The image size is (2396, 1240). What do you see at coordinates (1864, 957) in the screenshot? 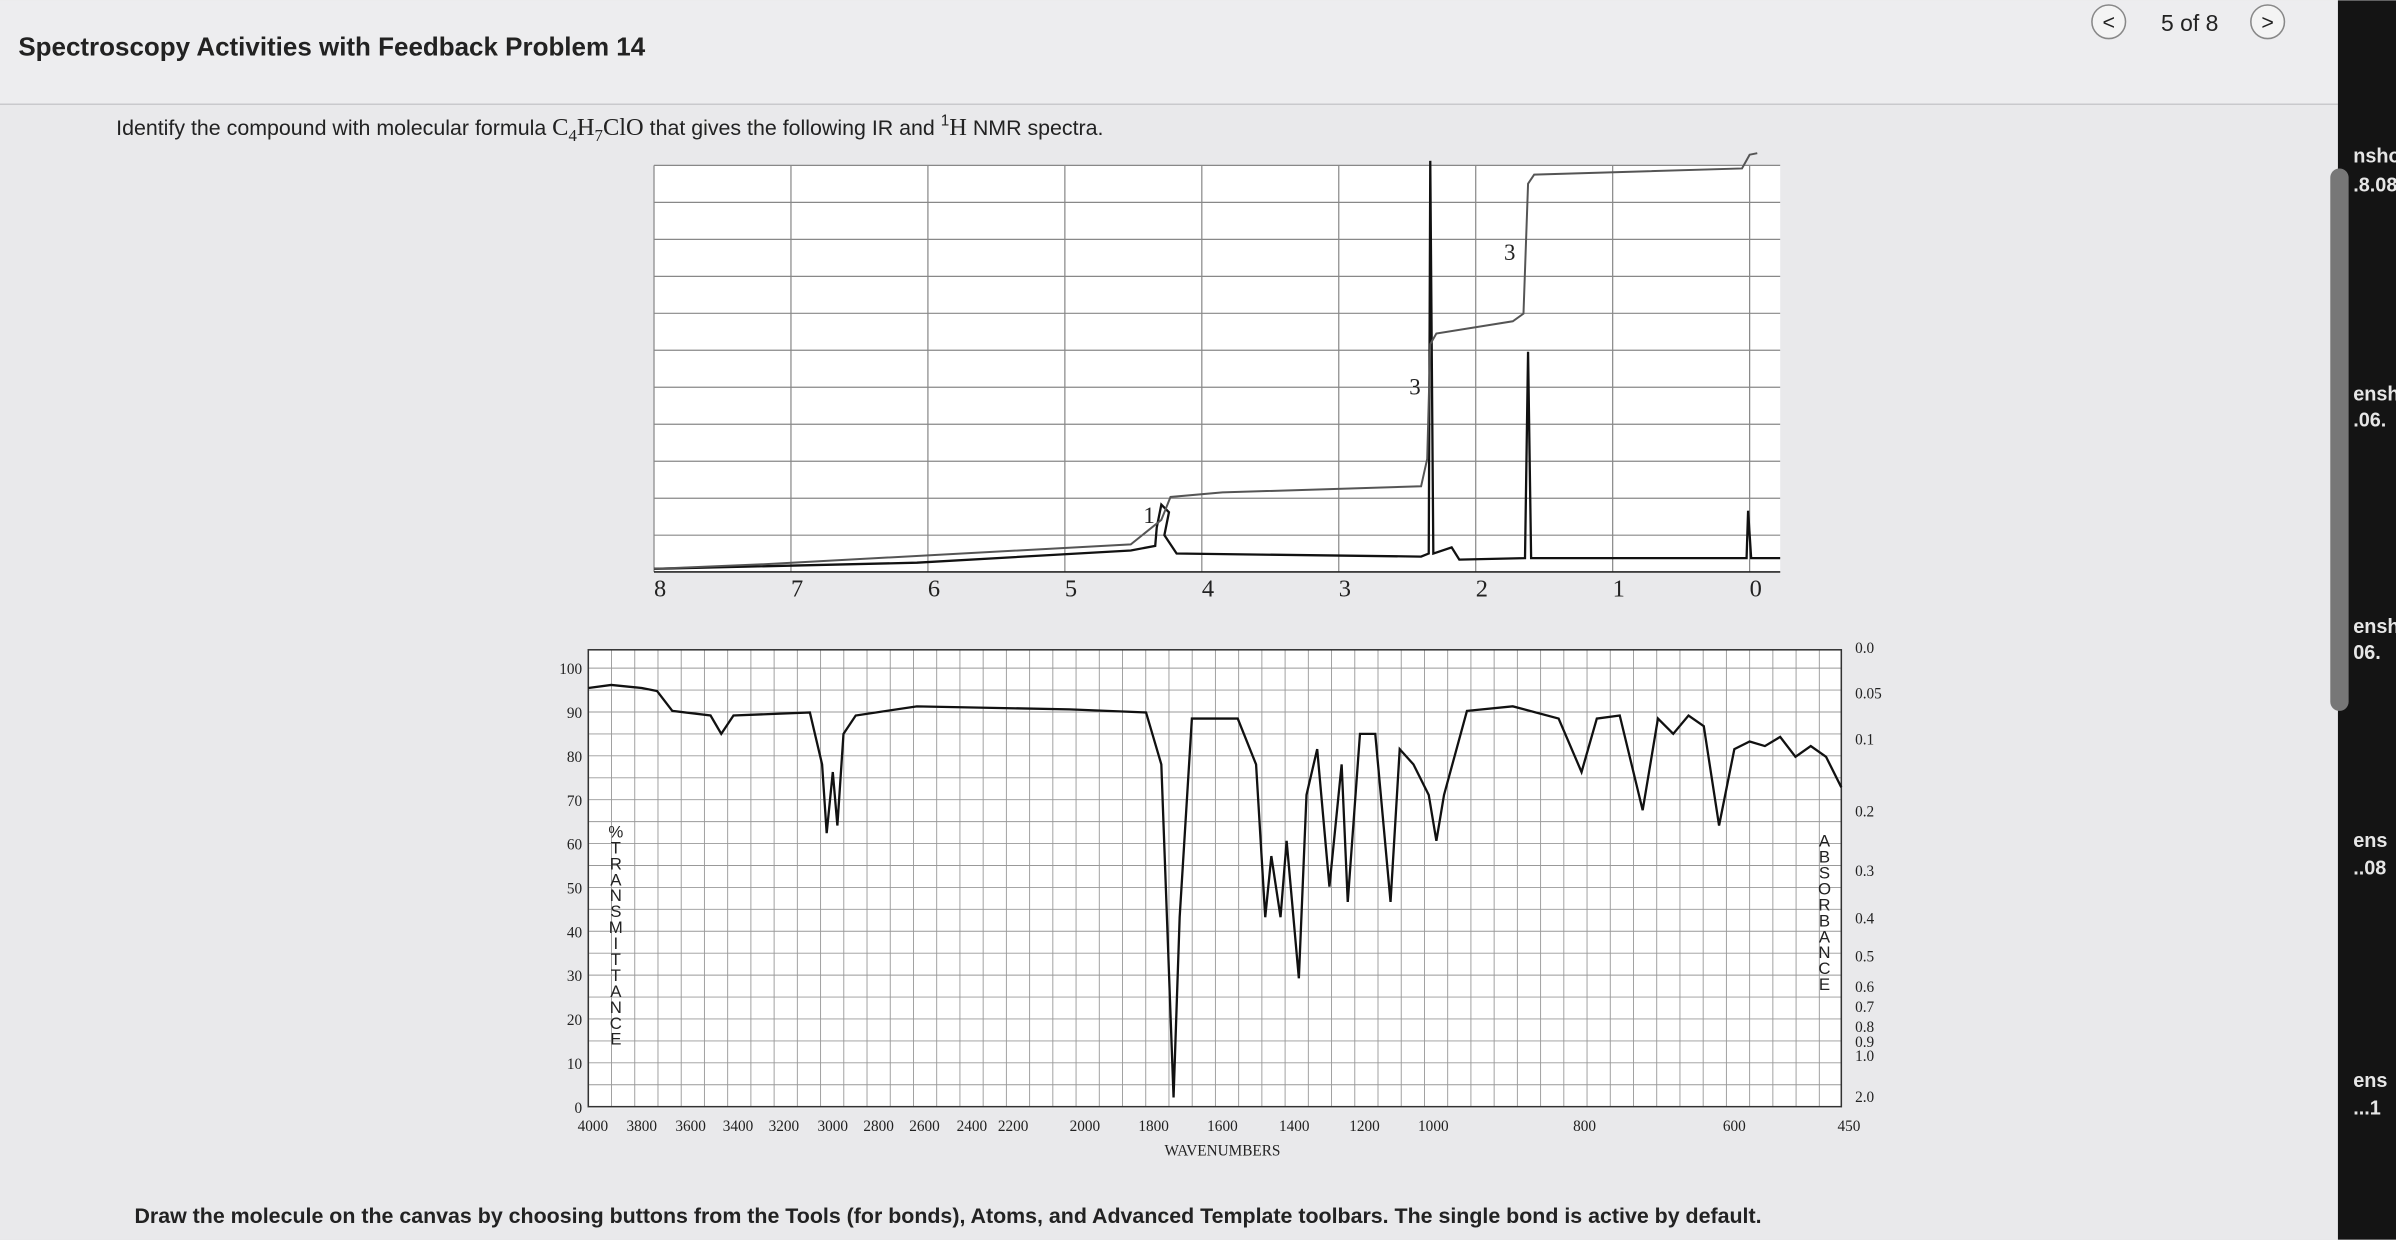
I see `y2-tick-label: 0.5` at bounding box center [1864, 957].